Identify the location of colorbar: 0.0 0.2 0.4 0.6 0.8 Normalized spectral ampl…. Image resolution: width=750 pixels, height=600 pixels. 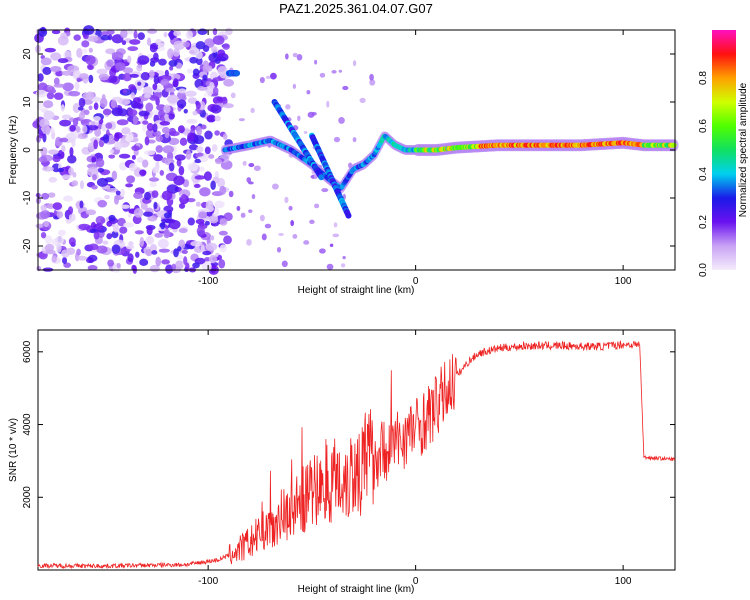
(723, 153).